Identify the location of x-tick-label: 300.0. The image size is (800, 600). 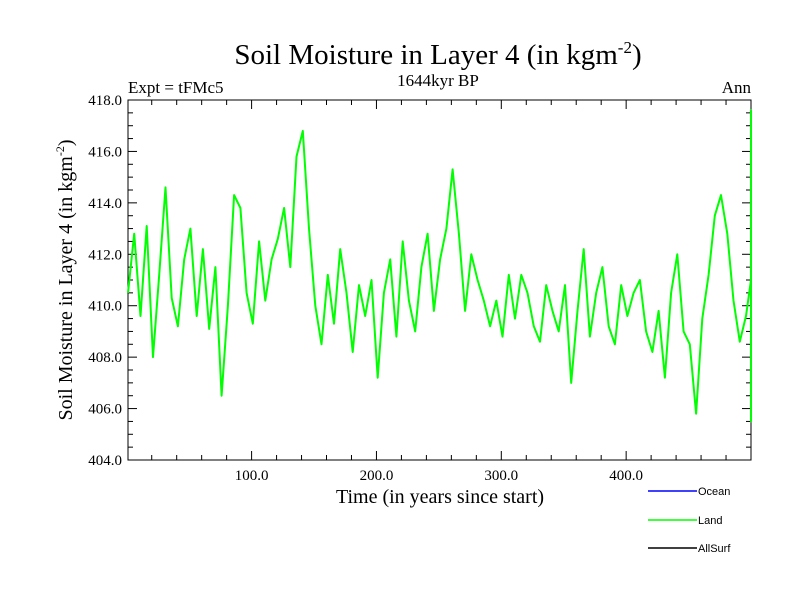
(501, 476).